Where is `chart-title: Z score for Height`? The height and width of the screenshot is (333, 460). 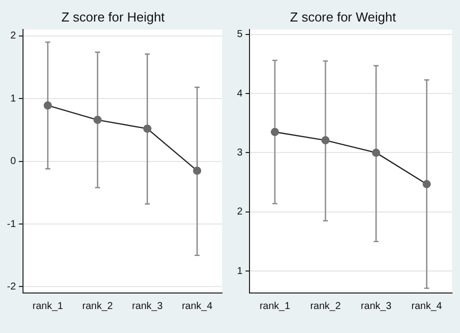
chart-title: Z score for Height is located at coordinates (113, 16).